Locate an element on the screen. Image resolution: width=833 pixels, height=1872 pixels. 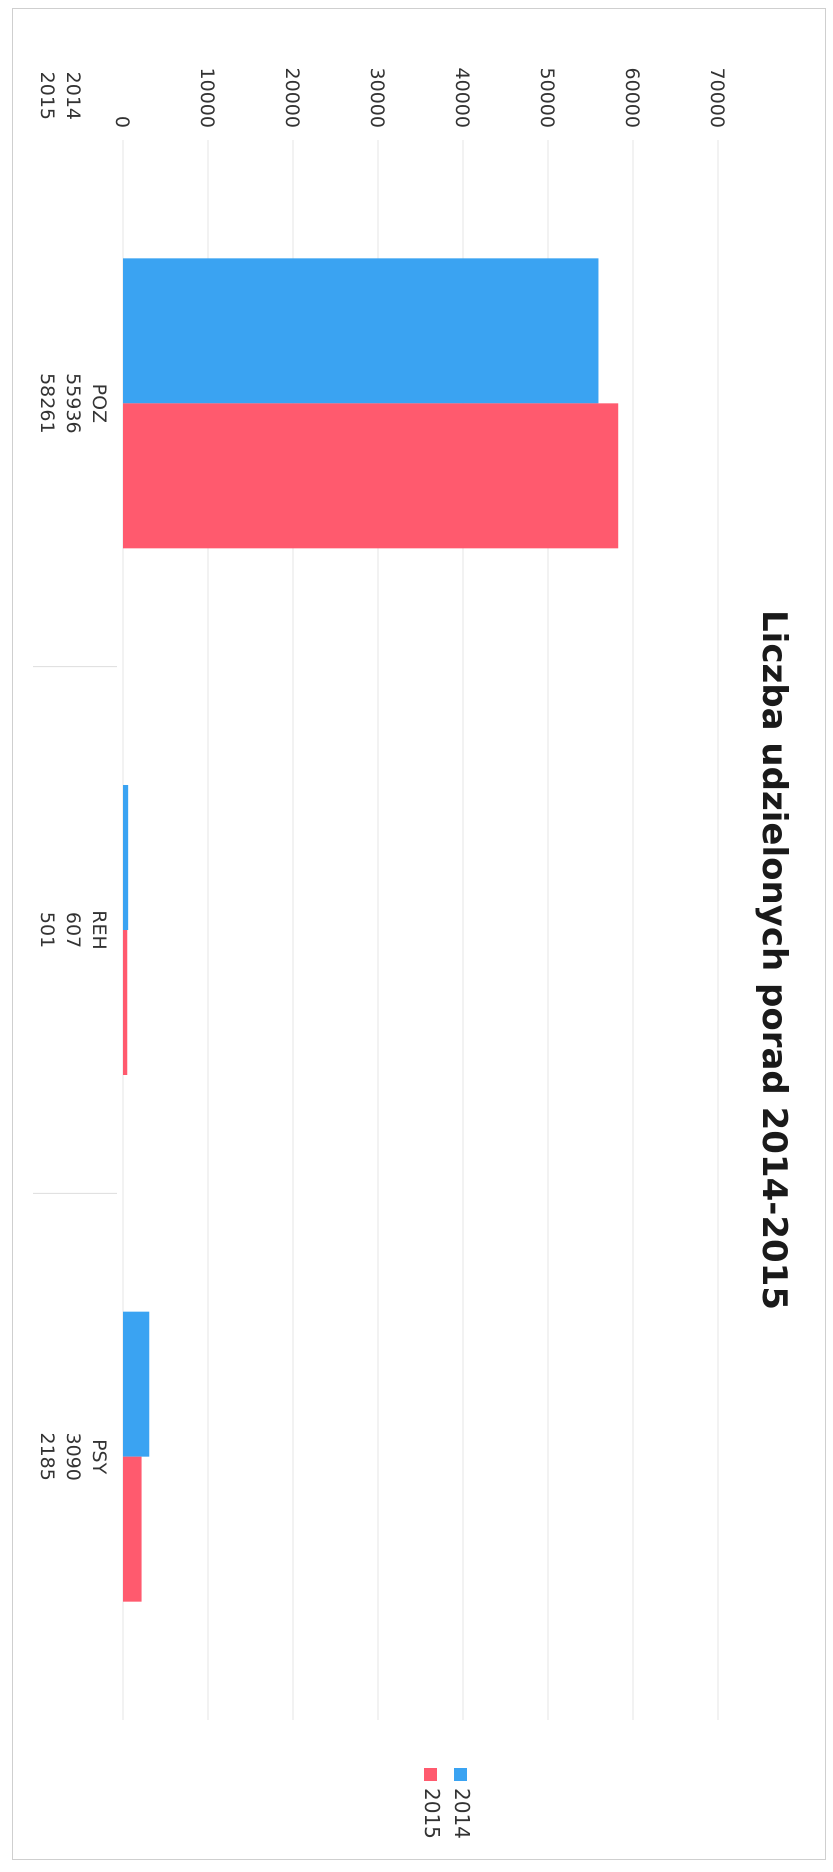
bar-poz-2014 is located at coordinates (361, 331).